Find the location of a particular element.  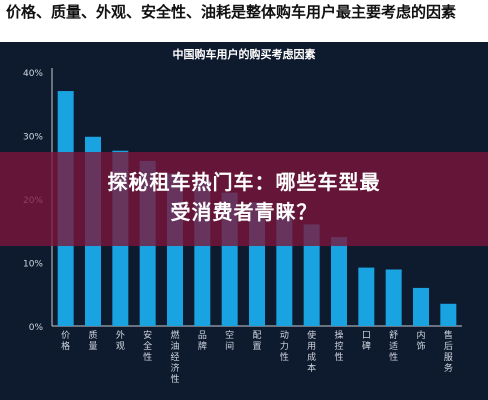

x-tick-label: 配置 is located at coordinates (256, 341).